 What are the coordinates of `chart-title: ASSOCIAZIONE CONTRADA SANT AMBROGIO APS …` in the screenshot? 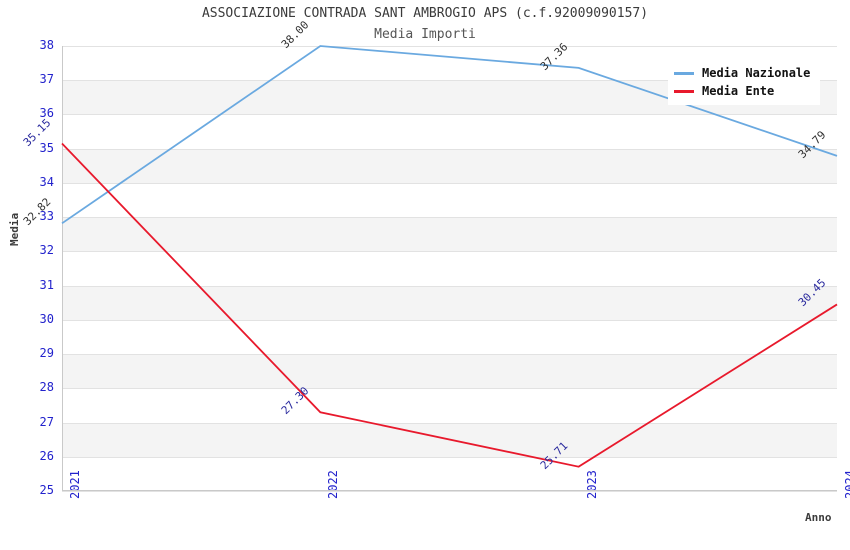 It's located at (425, 13).